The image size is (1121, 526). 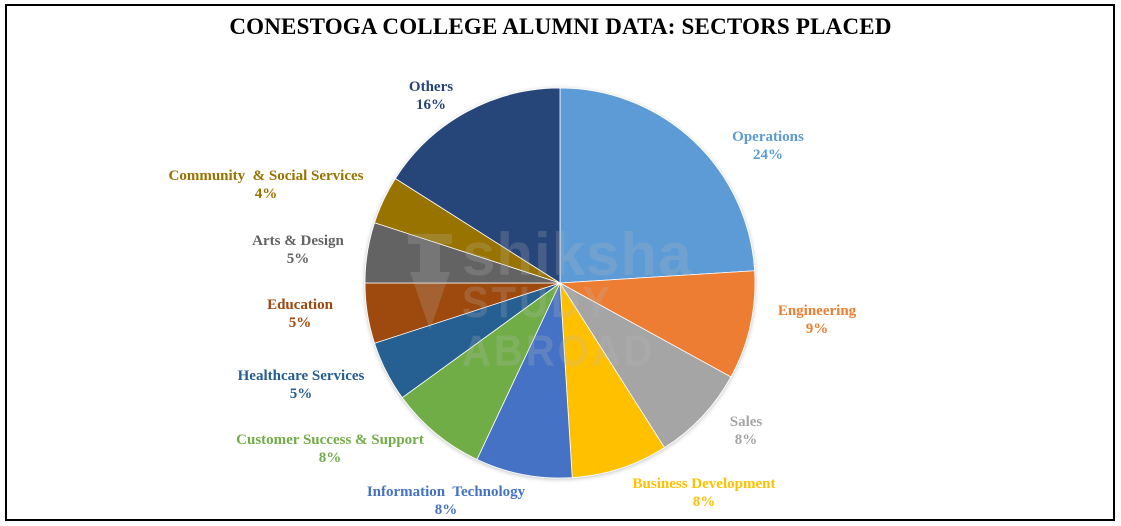 What do you see at coordinates (746, 431) in the screenshot?
I see `label-sales: Sales 8%` at bounding box center [746, 431].